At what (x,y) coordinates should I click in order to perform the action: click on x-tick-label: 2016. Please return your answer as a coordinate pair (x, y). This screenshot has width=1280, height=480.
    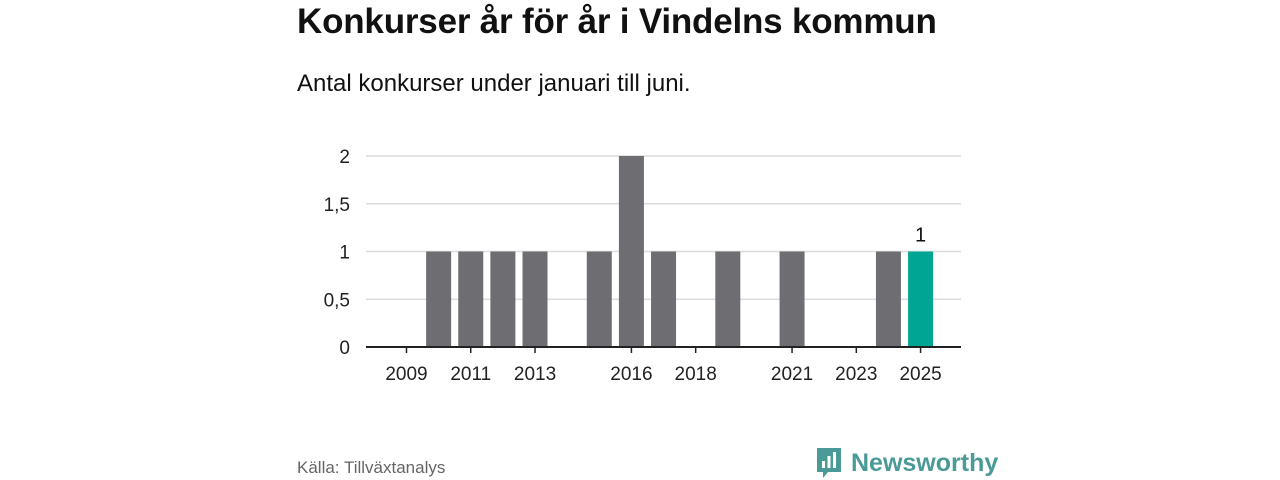
    Looking at the image, I should click on (631, 374).